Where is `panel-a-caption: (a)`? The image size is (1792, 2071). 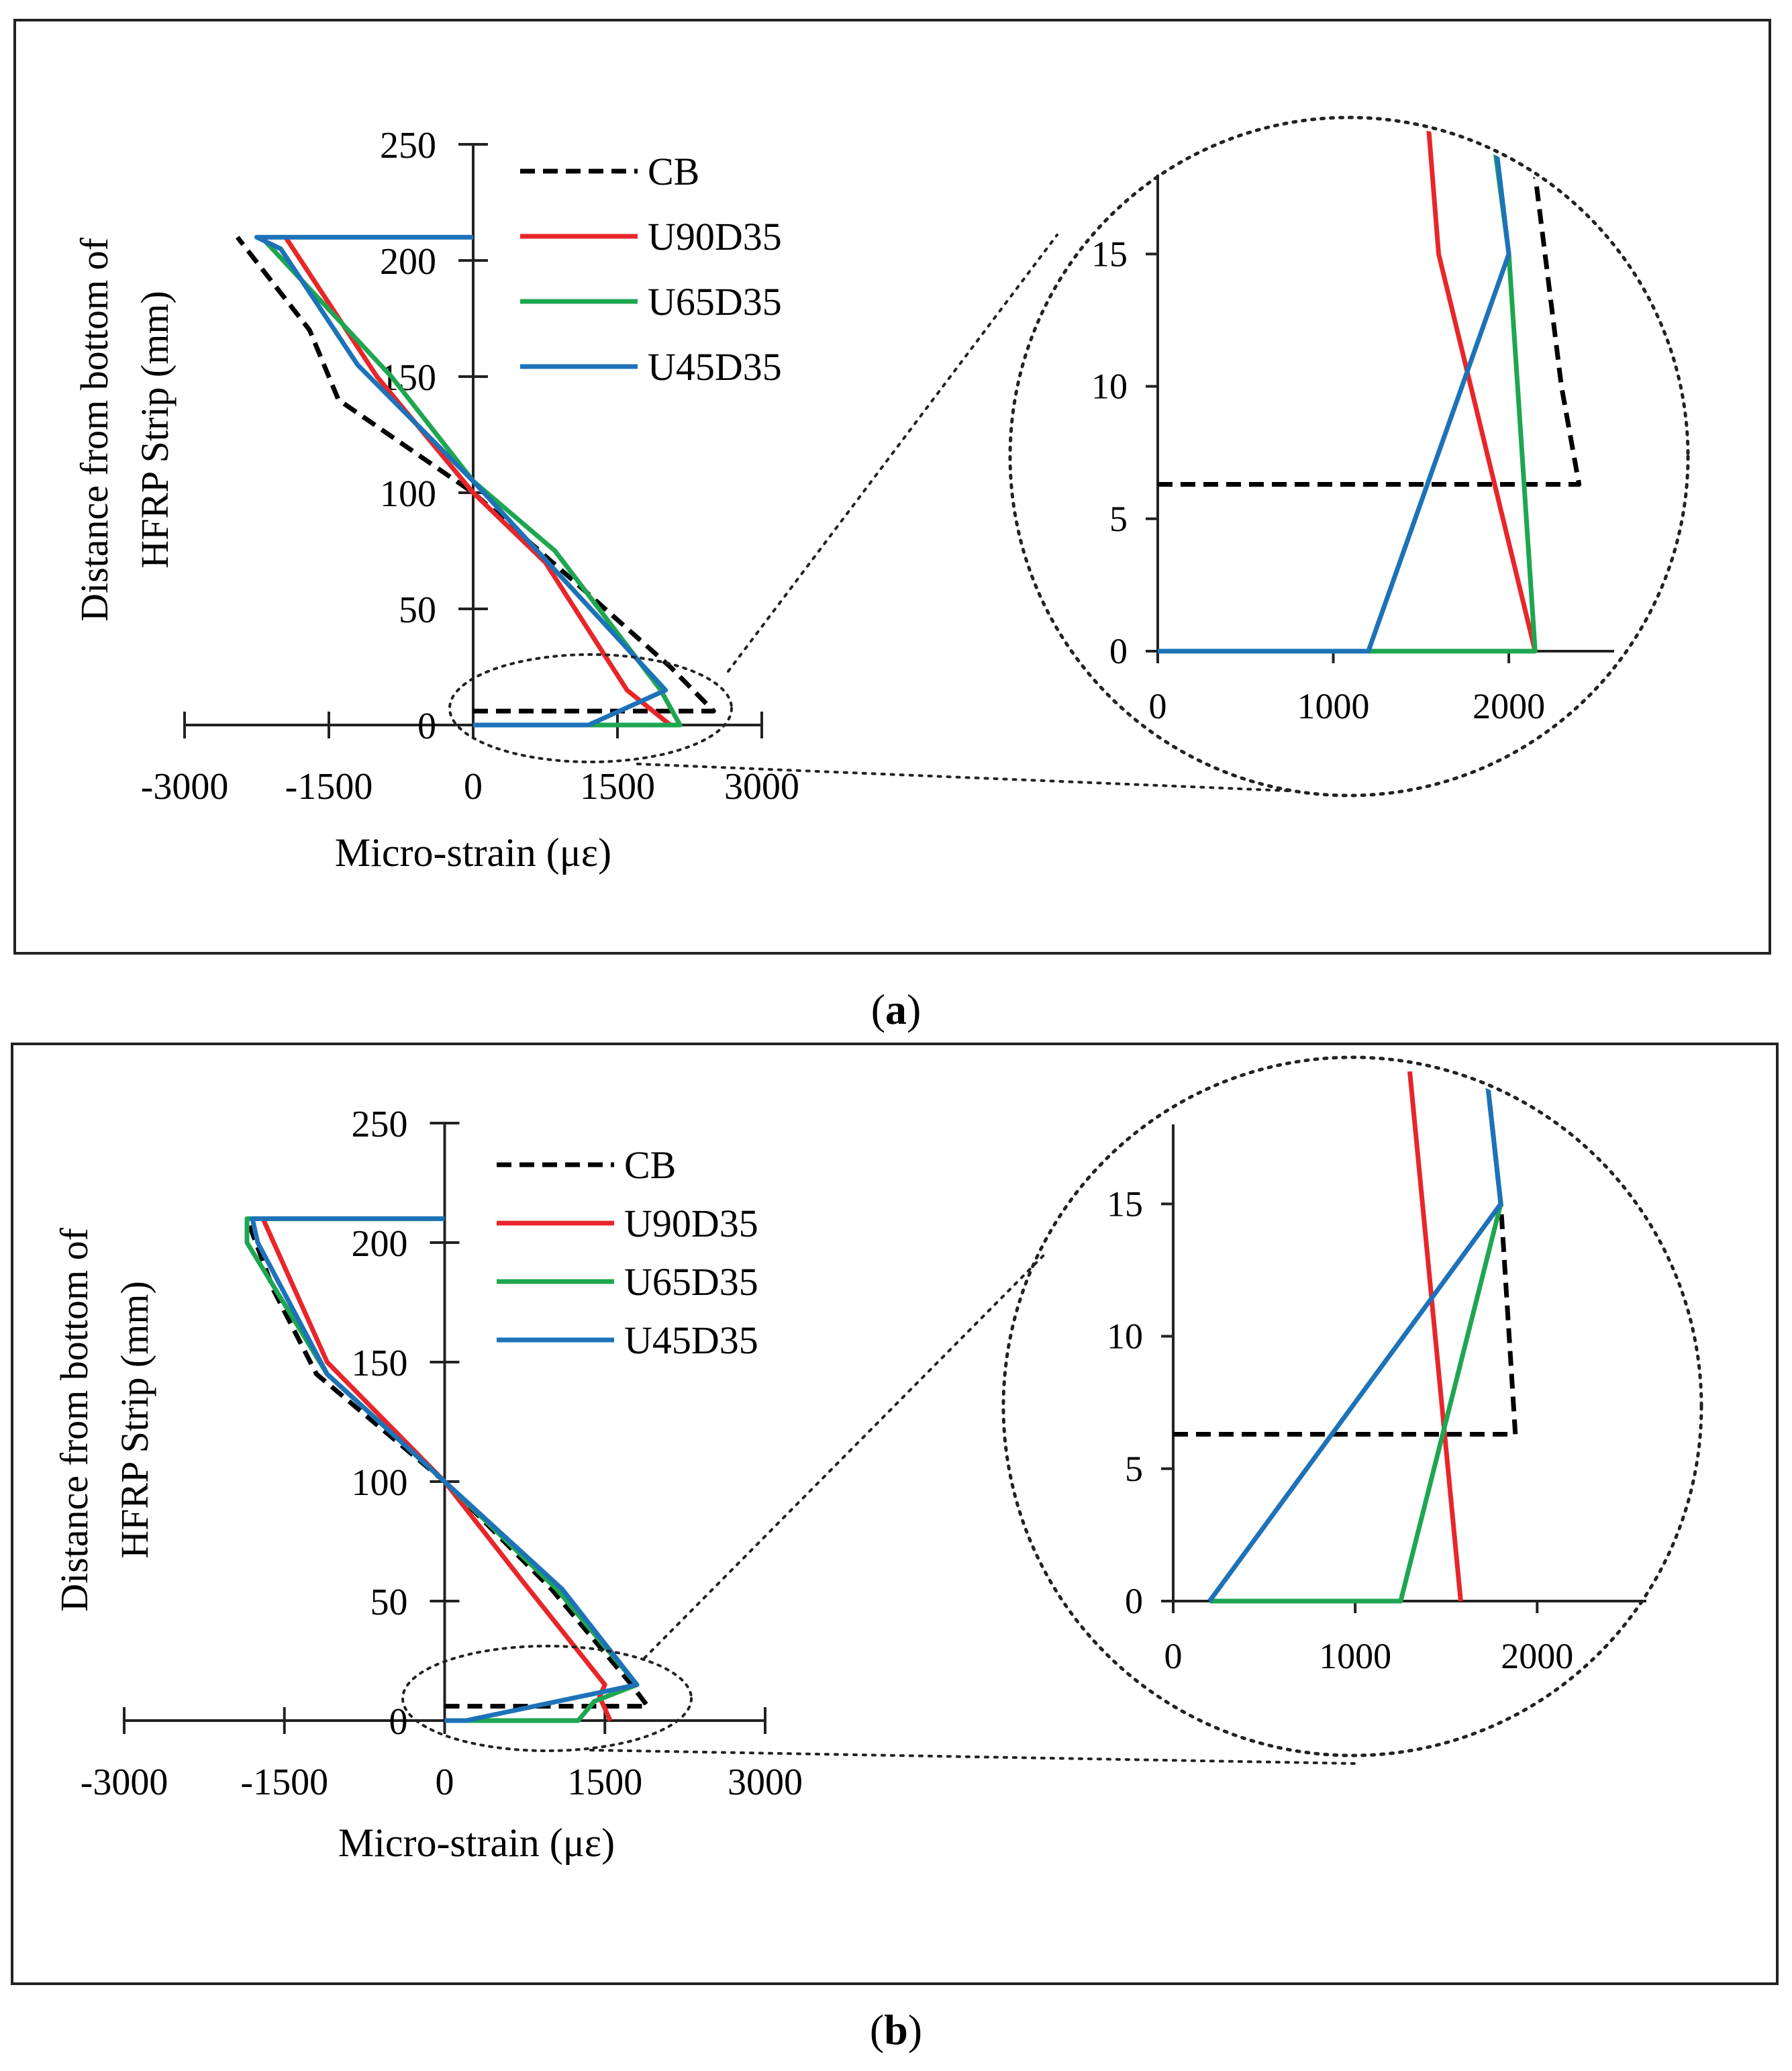 panel-a-caption: (a) is located at coordinates (897, 1009).